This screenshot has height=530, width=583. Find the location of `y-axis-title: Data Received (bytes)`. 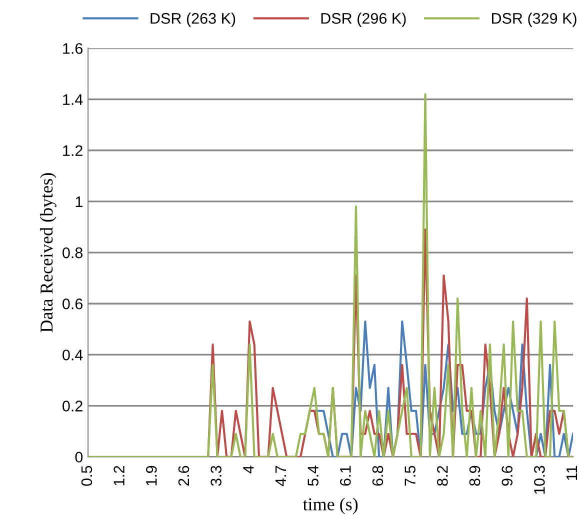

y-axis-title: Data Received (bytes) is located at coordinates (48, 252).